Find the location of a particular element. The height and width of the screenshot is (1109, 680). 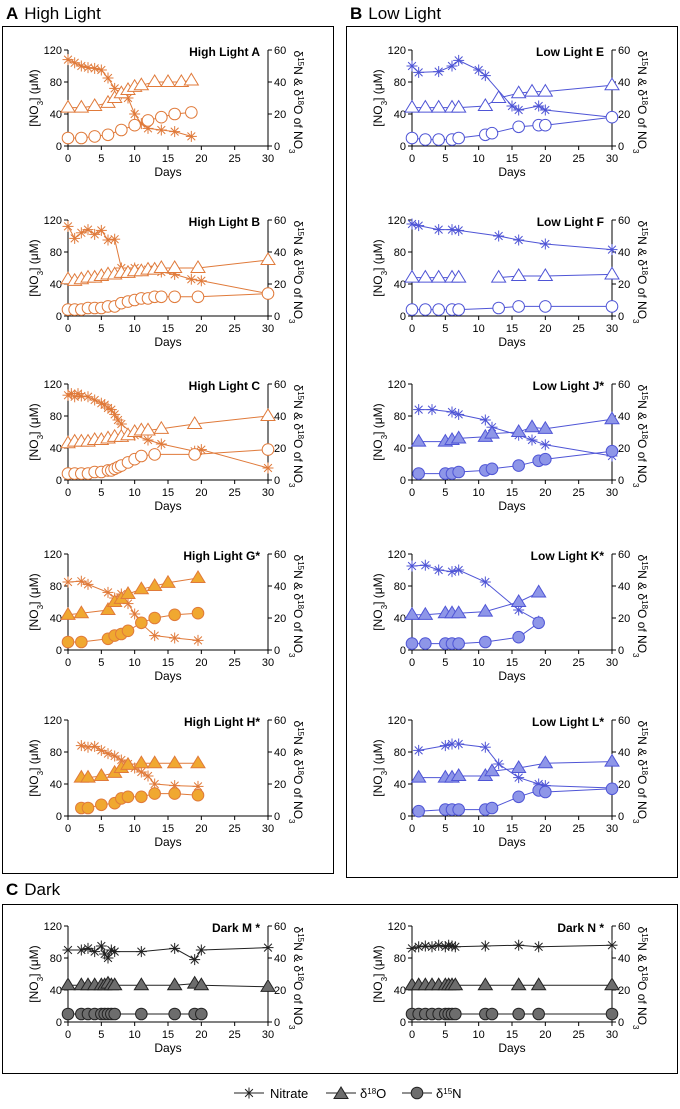

chart-title: High Light G* is located at coordinates (221, 556).